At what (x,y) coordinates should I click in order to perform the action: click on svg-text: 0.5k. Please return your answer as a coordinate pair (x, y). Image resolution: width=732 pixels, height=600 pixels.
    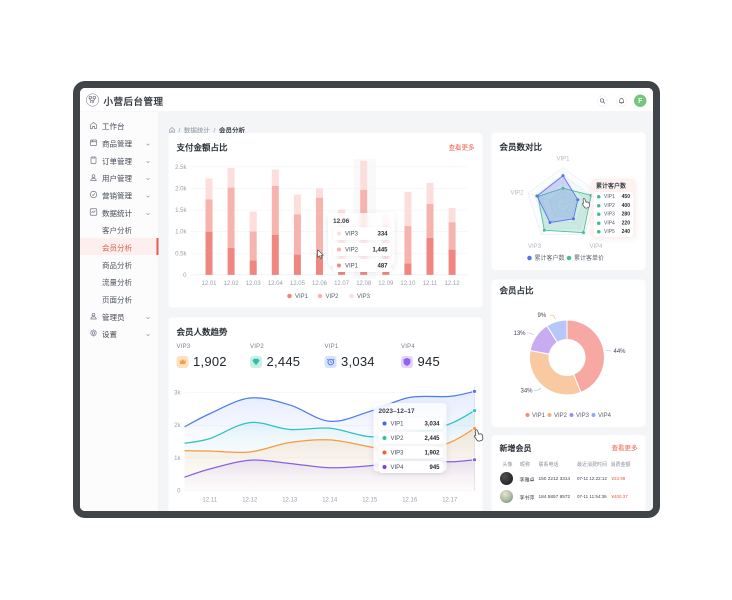
    Looking at the image, I should click on (181, 254).